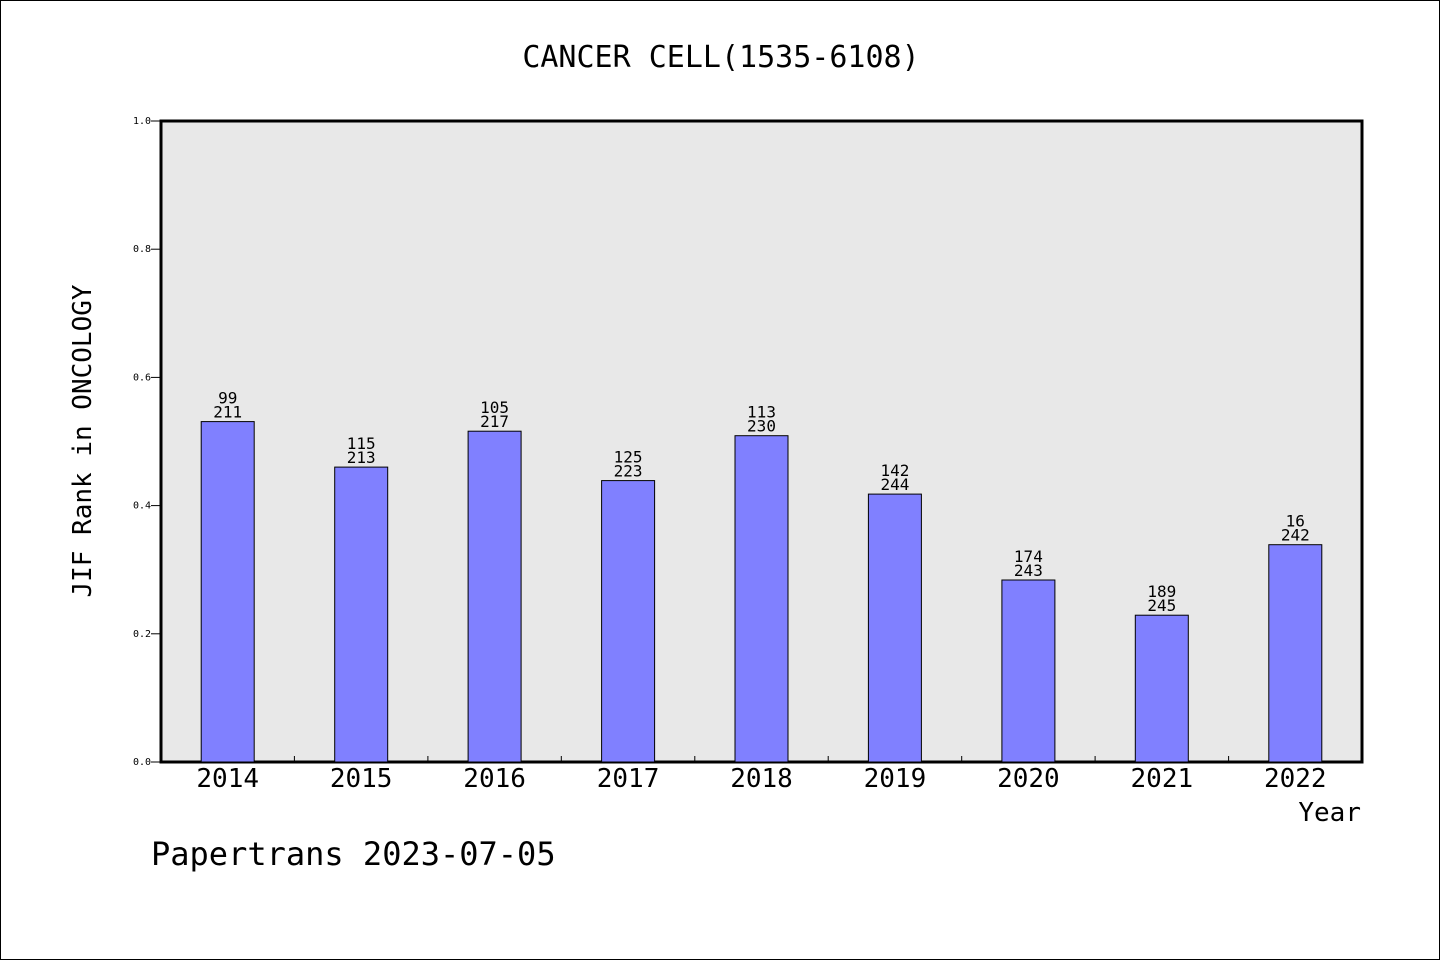 This screenshot has height=960, width=1440. Describe the element at coordinates (142, 506) in the screenshot. I see `y-tick-label-0.4: 0.4` at that location.